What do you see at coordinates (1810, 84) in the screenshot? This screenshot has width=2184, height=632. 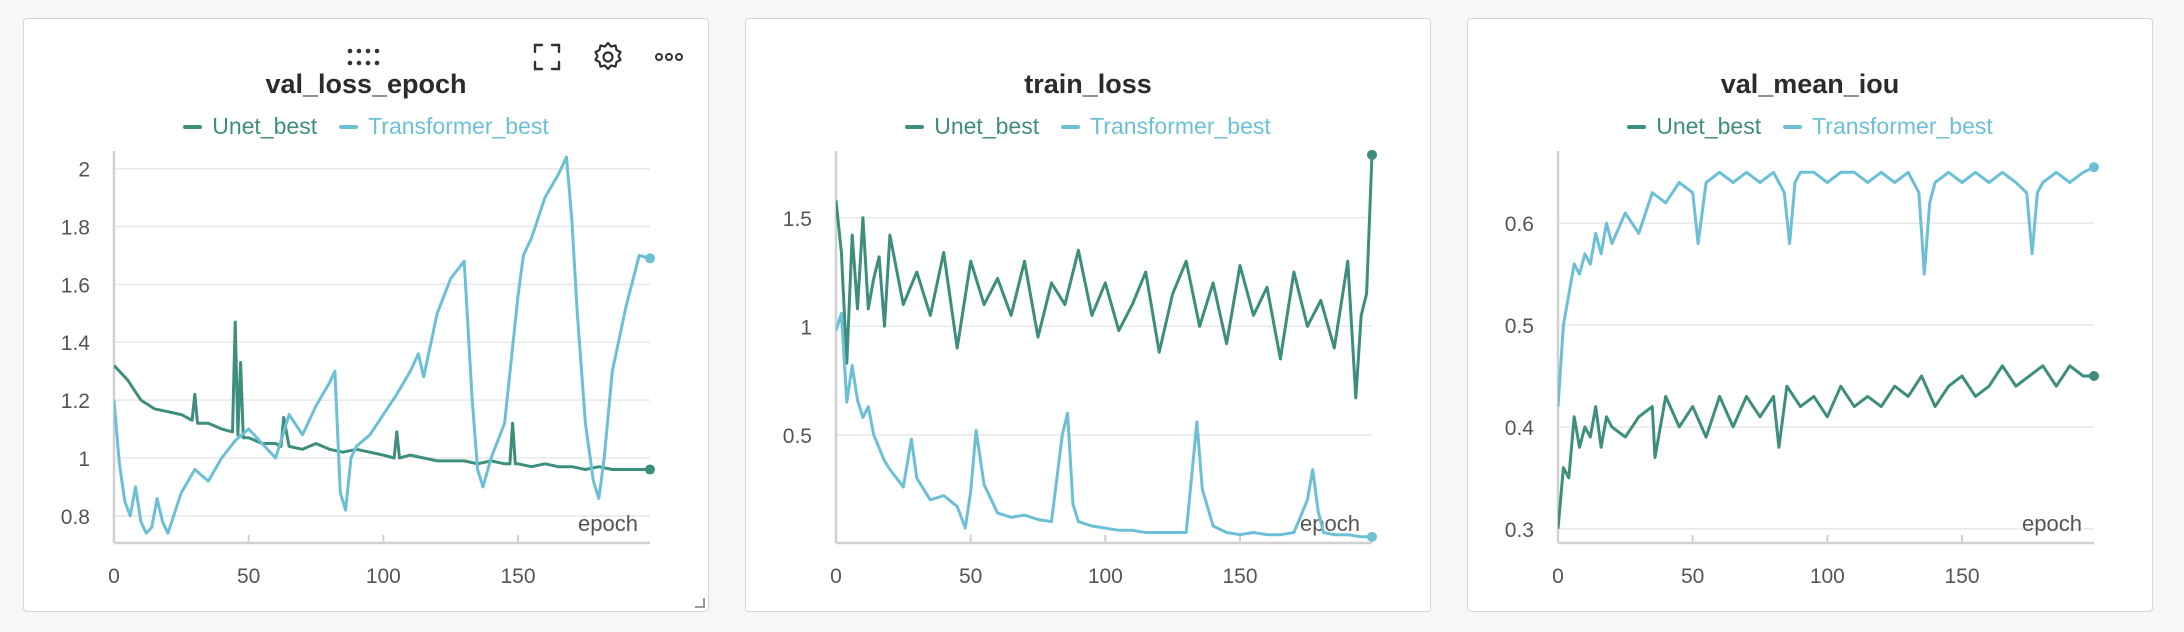 I see `chart-title: val_mean_iou` at bounding box center [1810, 84].